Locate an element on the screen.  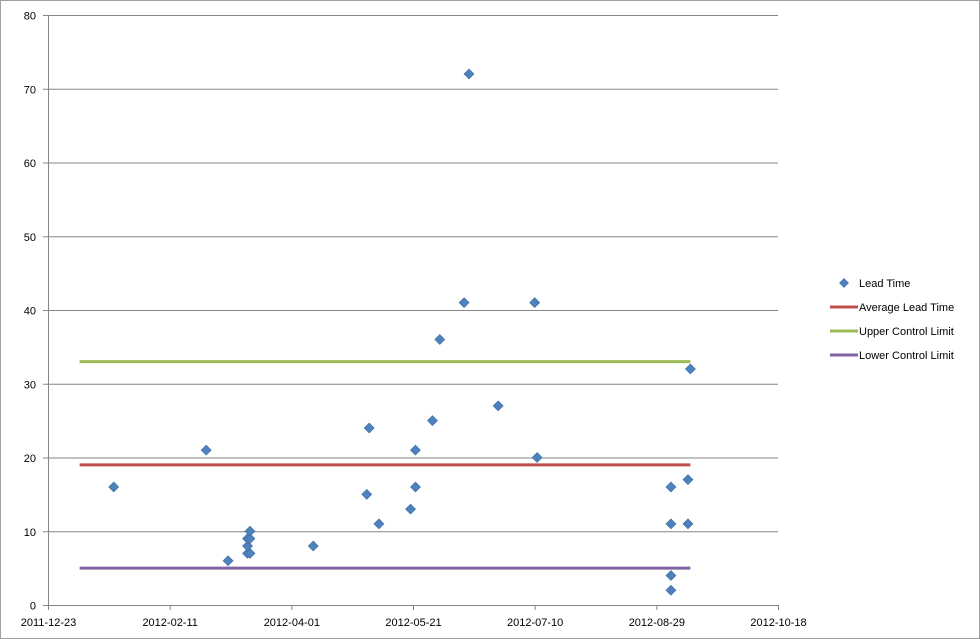
x-tick-label: 2012-05-21 is located at coordinates (413, 623).